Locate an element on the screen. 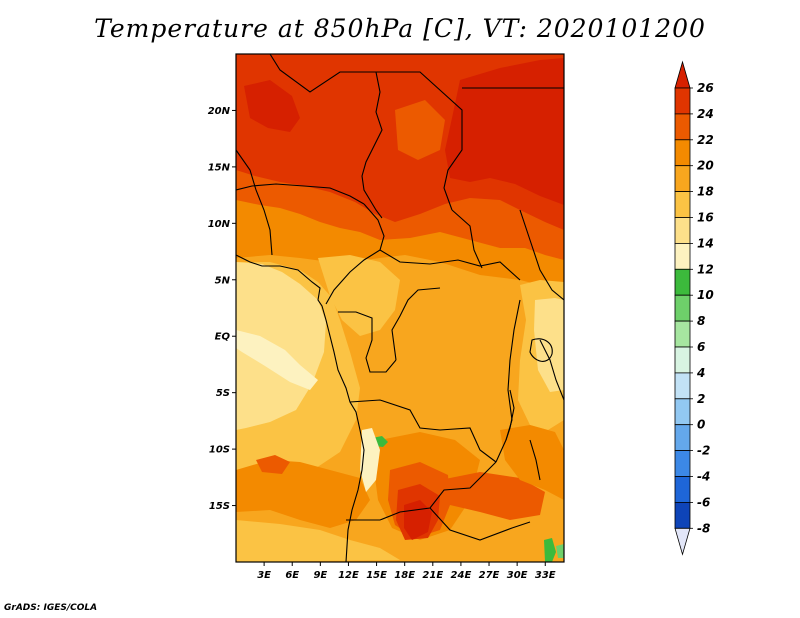  field-14-16-west is located at coordinates (281, 346).